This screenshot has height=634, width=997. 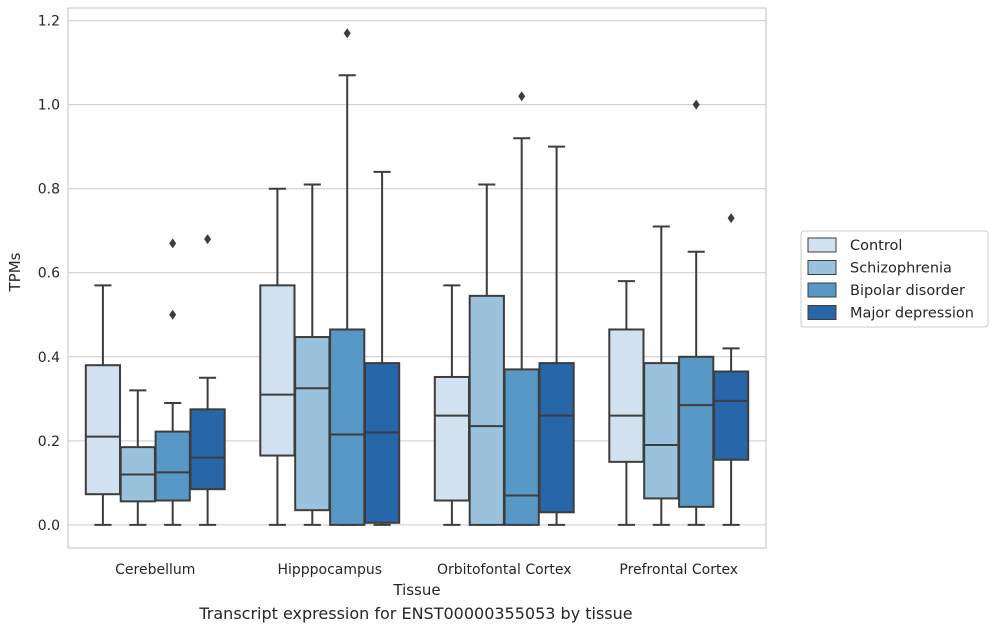 What do you see at coordinates (329, 570) in the screenshot?
I see `x-tick-label: Hipppocampus` at bounding box center [329, 570].